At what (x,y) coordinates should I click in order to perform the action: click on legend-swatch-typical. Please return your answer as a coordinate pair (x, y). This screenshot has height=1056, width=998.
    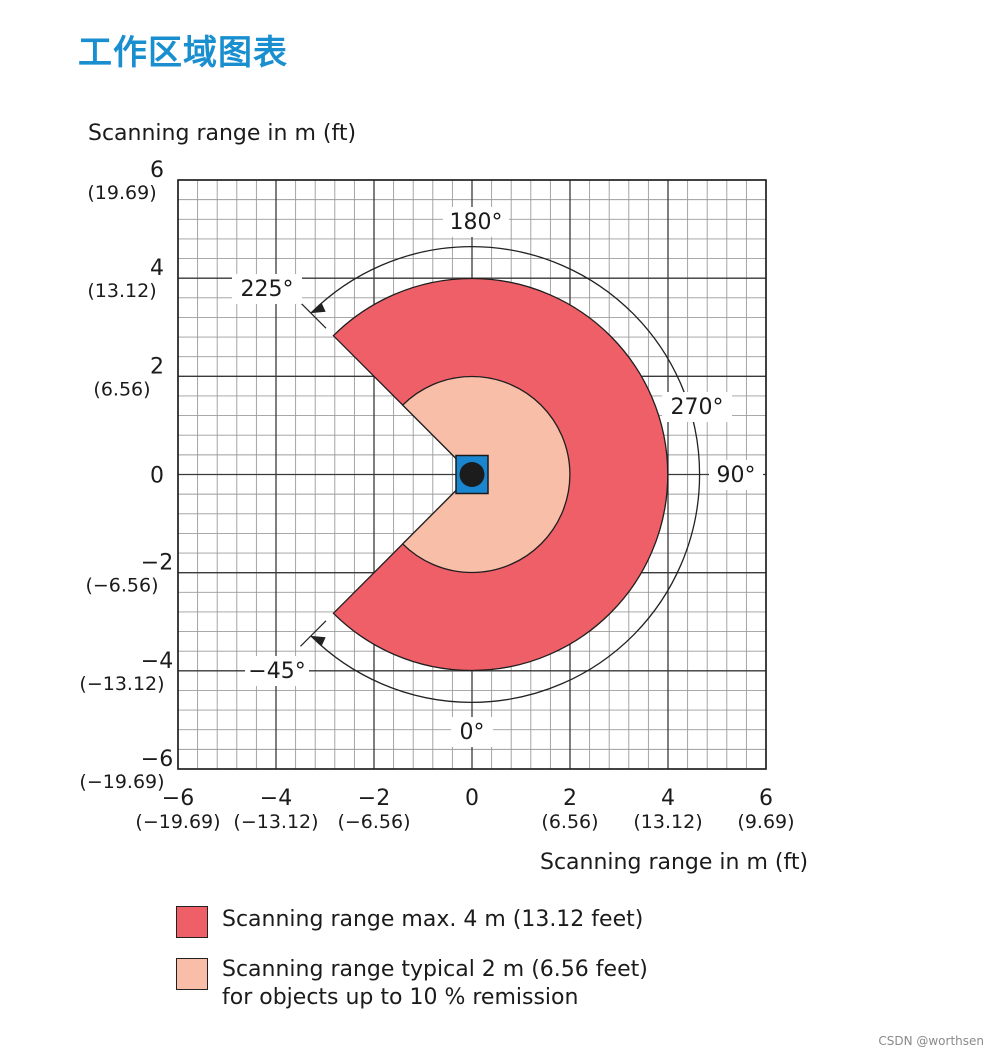
    Looking at the image, I should click on (192, 974).